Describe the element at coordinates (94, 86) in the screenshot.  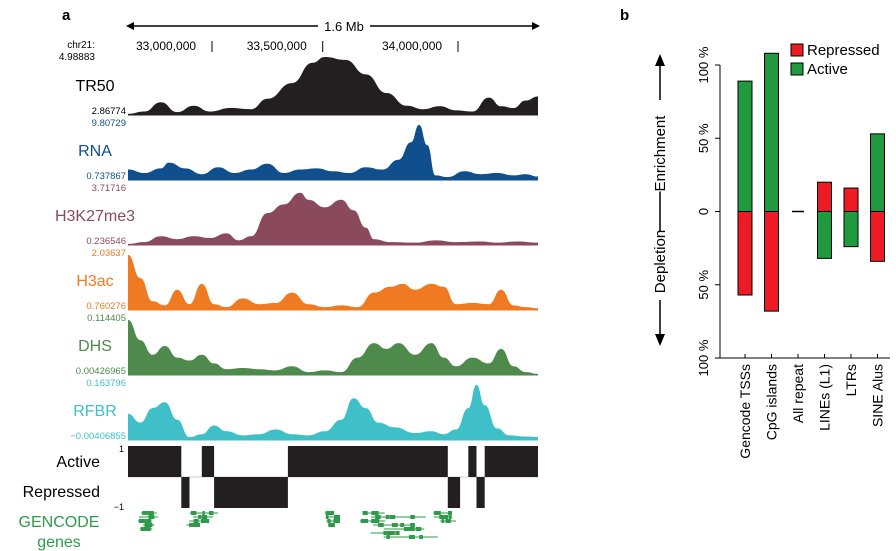
I see `track-name: TR50` at that location.